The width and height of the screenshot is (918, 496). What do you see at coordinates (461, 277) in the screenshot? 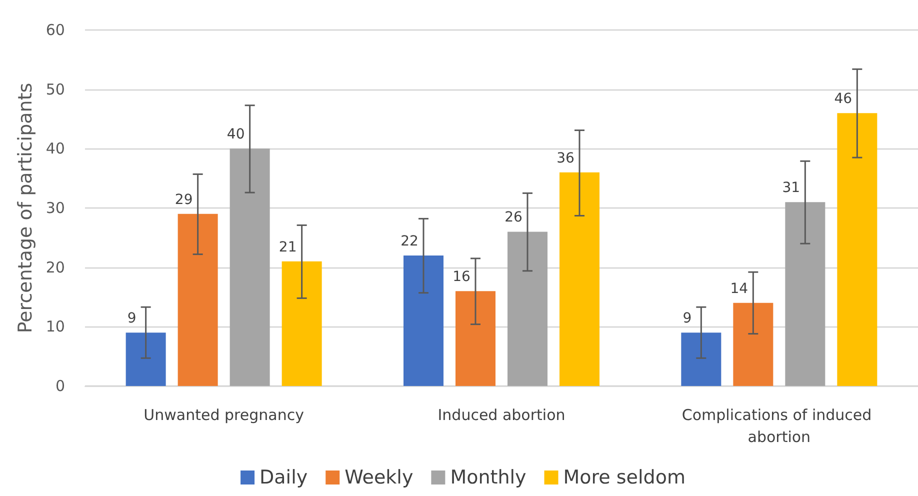
I see `data-label: 16` at bounding box center [461, 277].